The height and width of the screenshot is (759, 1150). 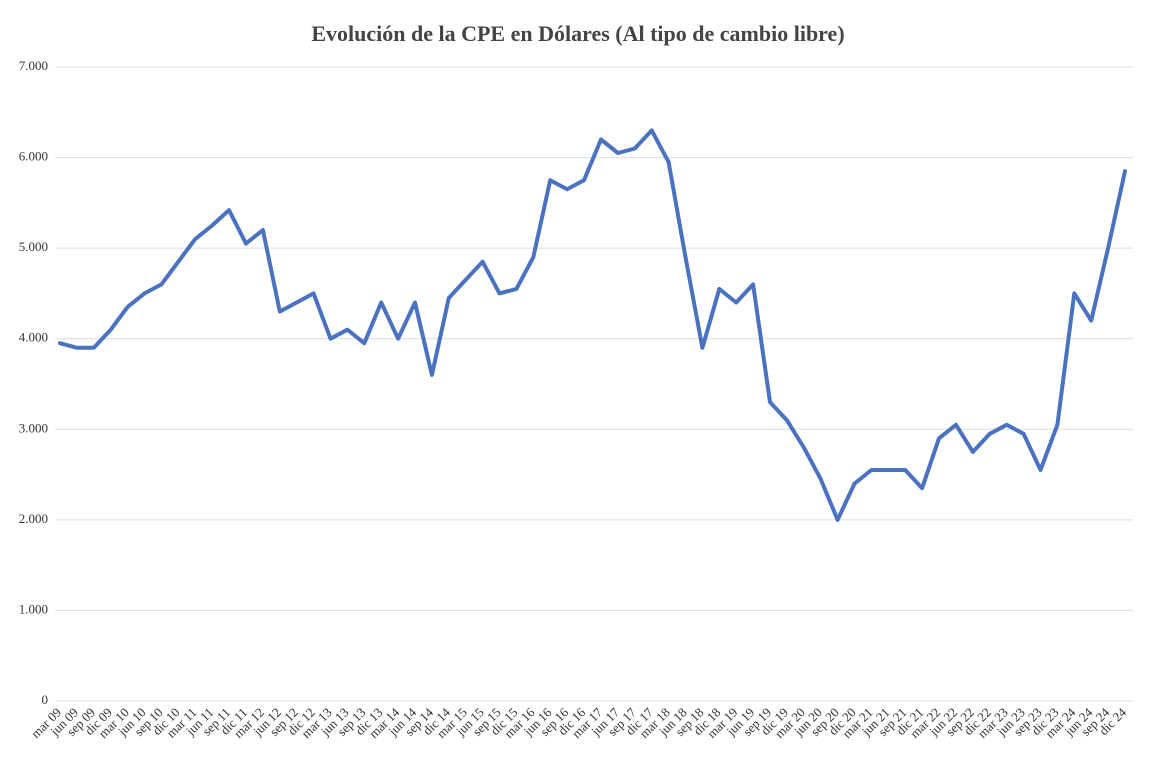 What do you see at coordinates (33, 427) in the screenshot?
I see `y-tick-label: 3.000` at bounding box center [33, 427].